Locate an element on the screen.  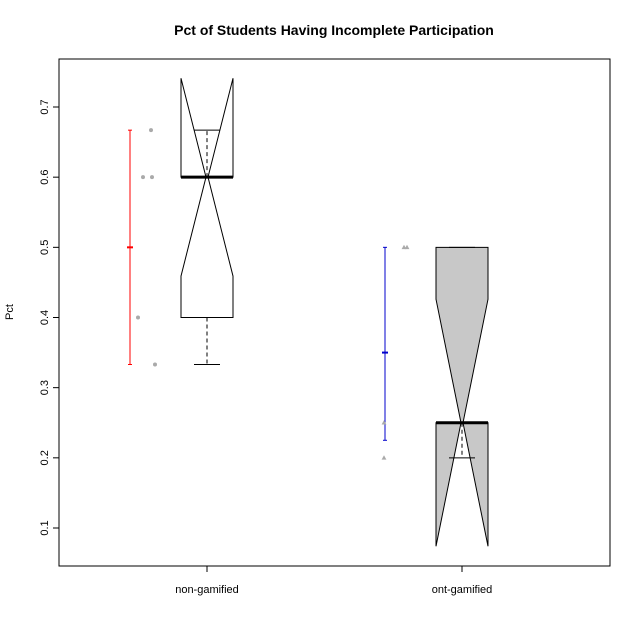
y-axis-label: Pct is located at coordinates (10, 312).